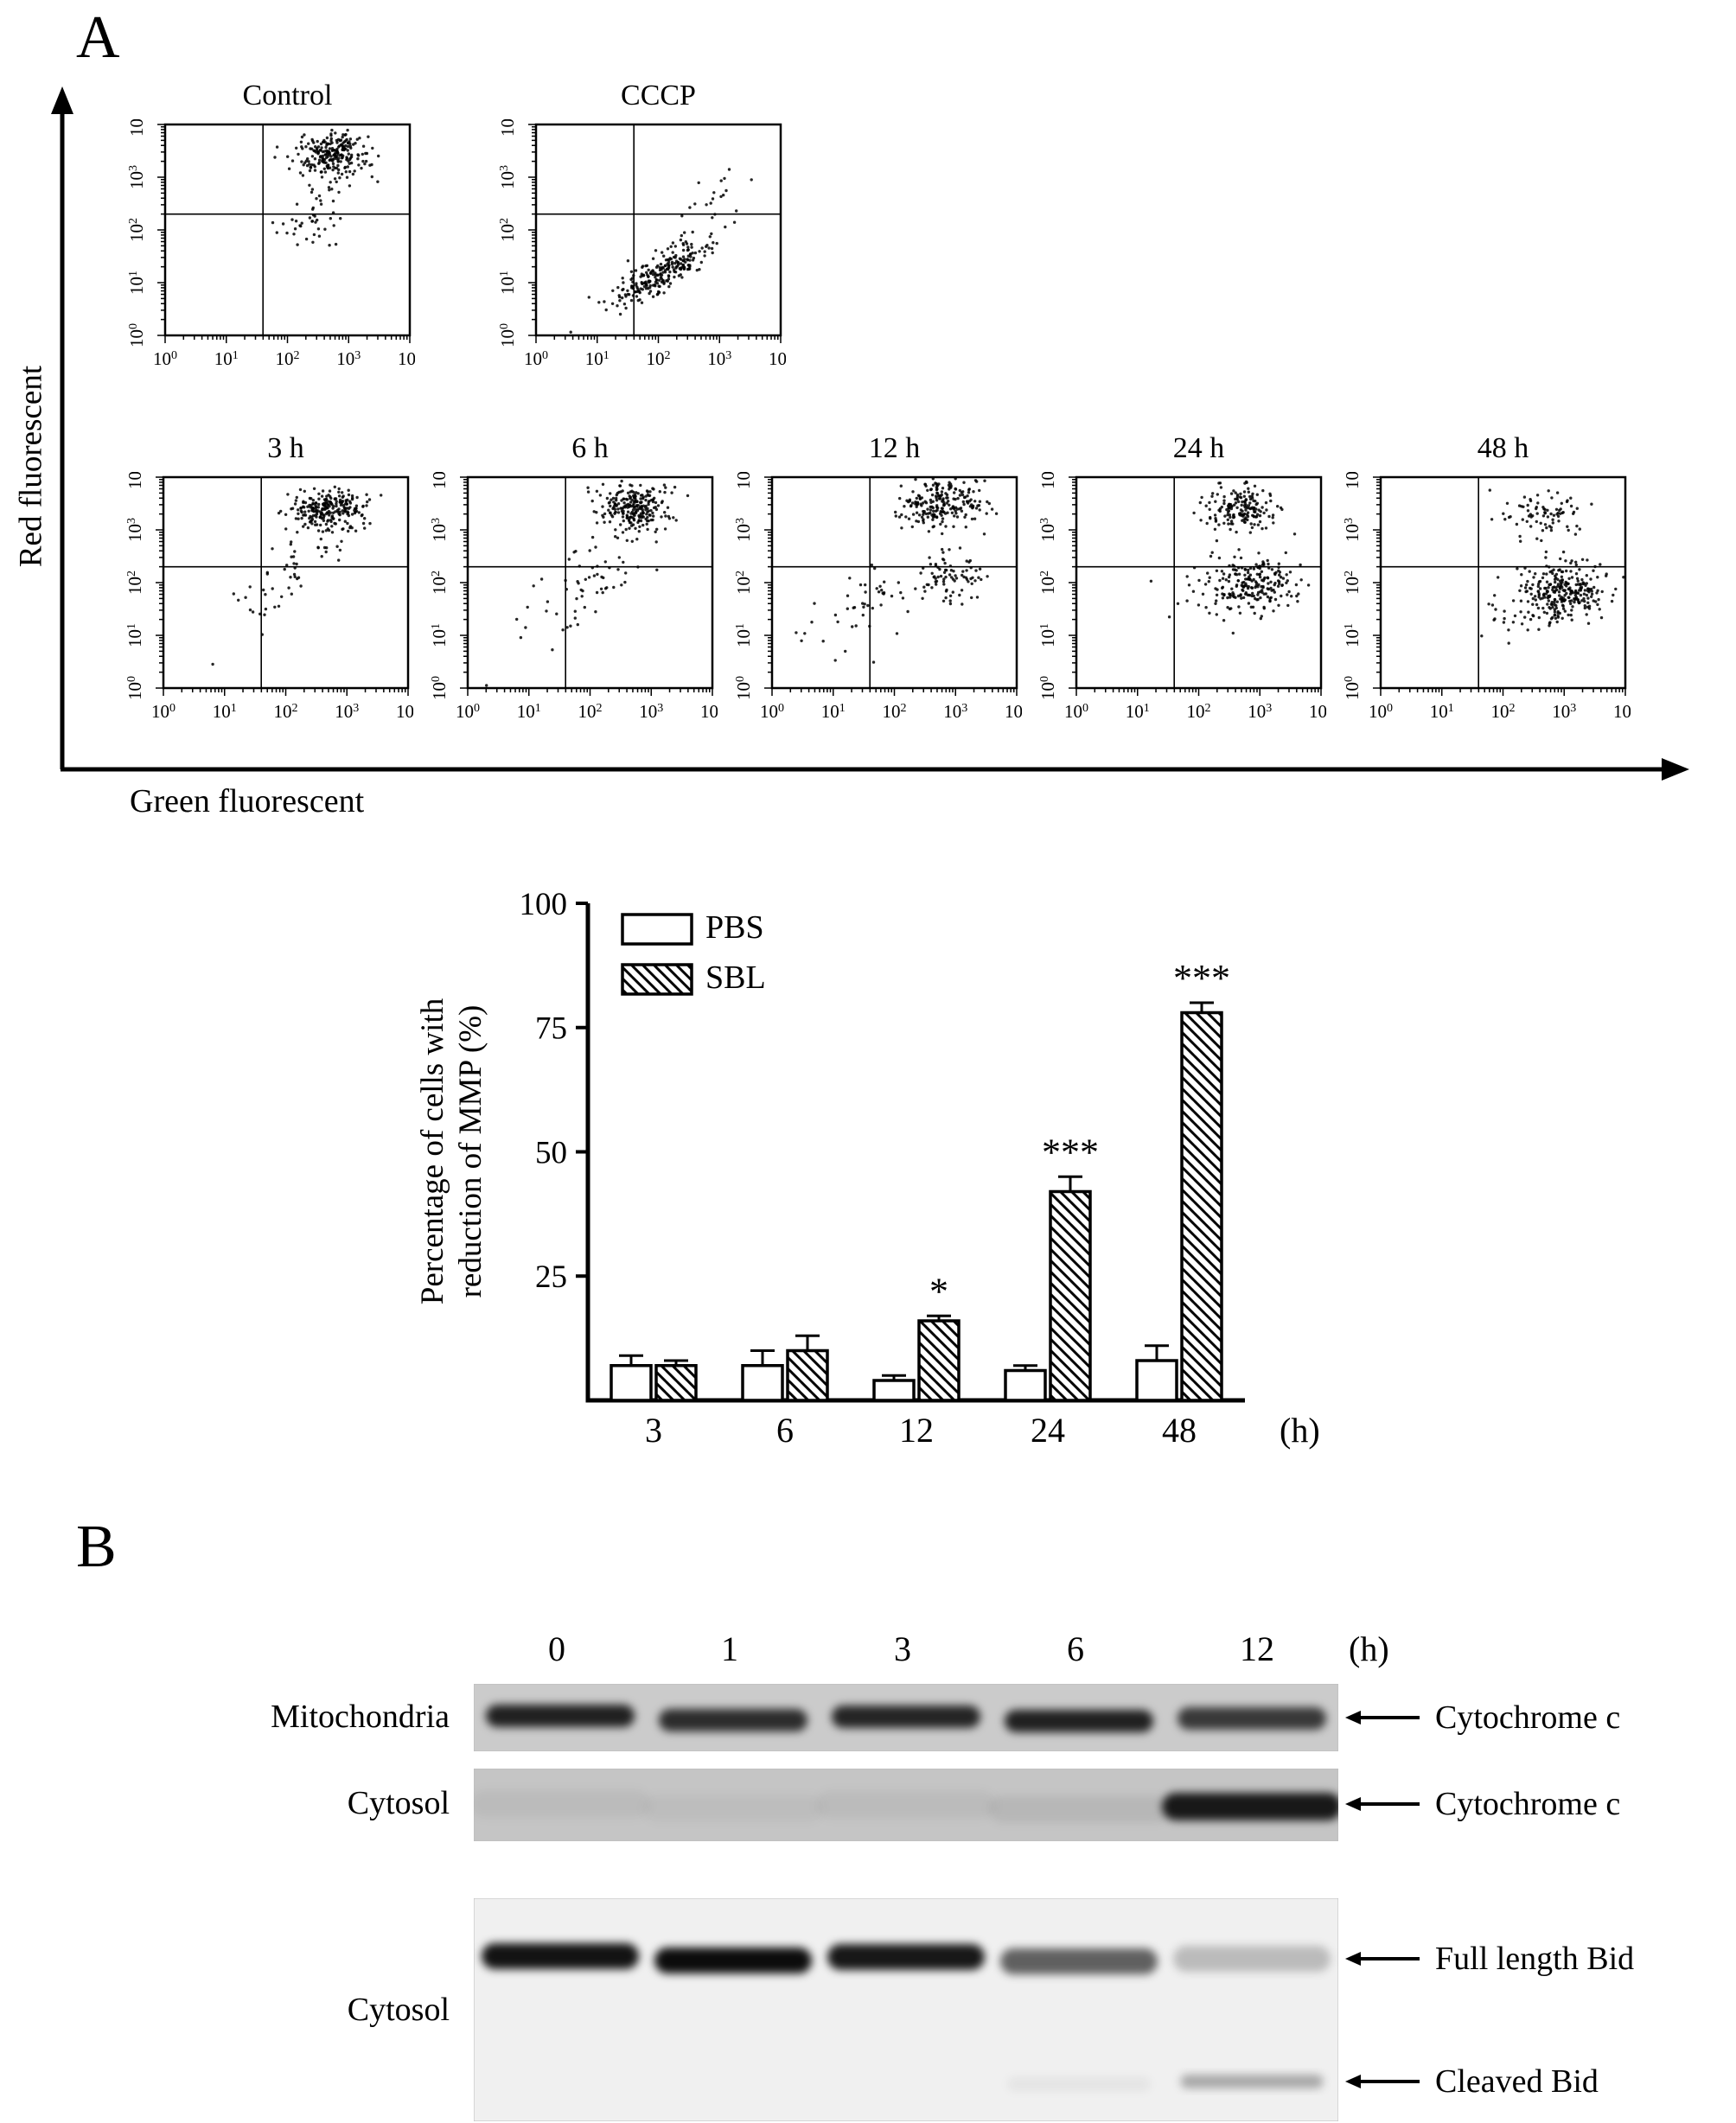 This screenshot has width=1736, height=2123. I want to click on red-fluorescent-axis-label: Red fluorescent, so click(31, 466).